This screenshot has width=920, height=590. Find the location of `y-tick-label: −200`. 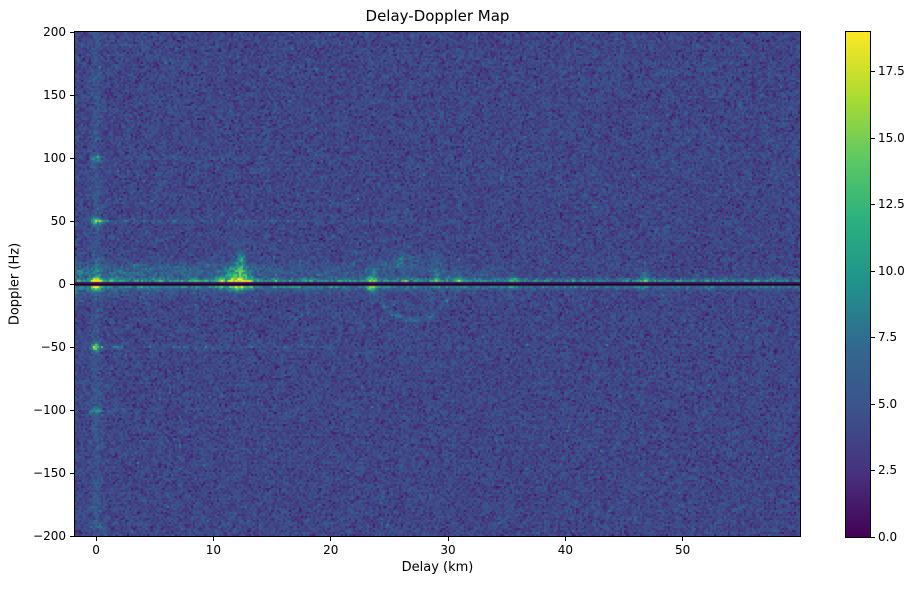

y-tick-label: −200 is located at coordinates (49, 535).